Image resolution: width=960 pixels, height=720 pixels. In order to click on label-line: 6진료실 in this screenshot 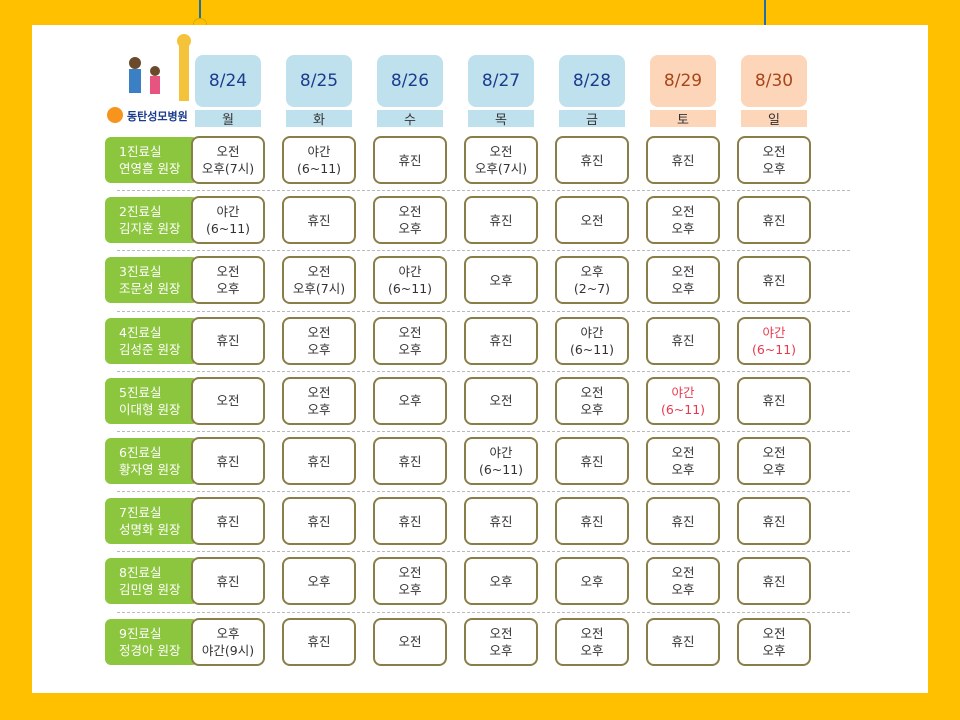, I will do `click(140, 452)`.